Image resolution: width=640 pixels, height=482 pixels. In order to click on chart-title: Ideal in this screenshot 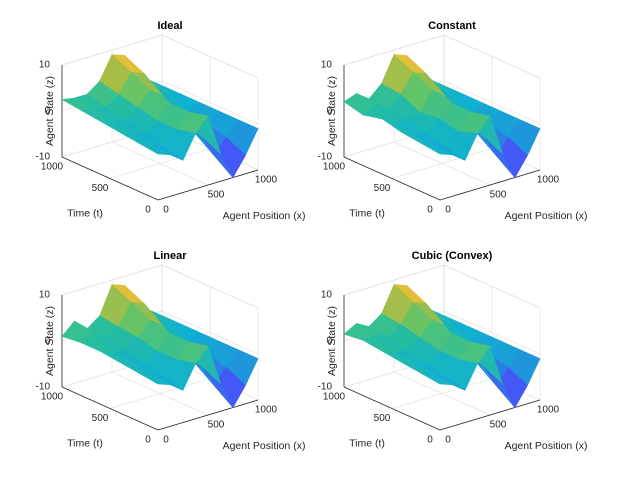, I will do `click(169, 26)`.